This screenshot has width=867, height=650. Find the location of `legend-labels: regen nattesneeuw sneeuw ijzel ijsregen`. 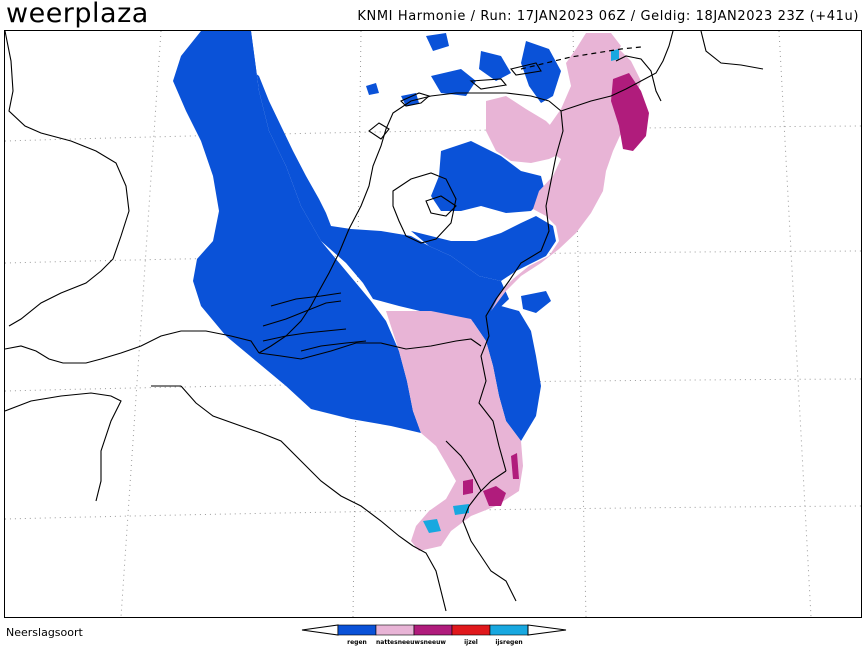

legend-labels: regen nattesneeuw sneeuw ijzel ijsregen is located at coordinates (433, 644).